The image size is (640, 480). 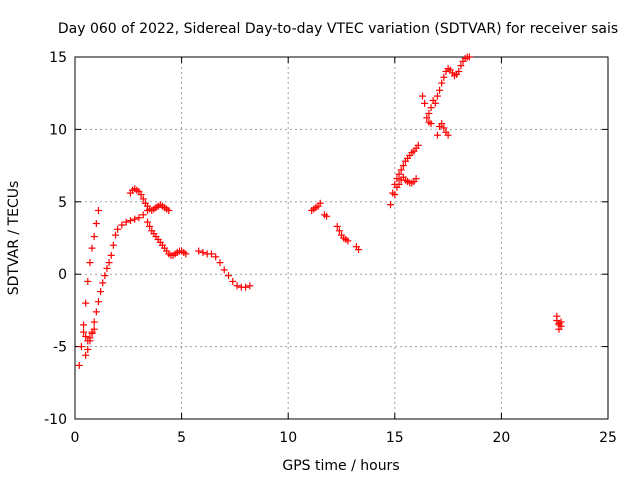 I want to click on x-axis-label: GPS time / hours, so click(x=340, y=466).